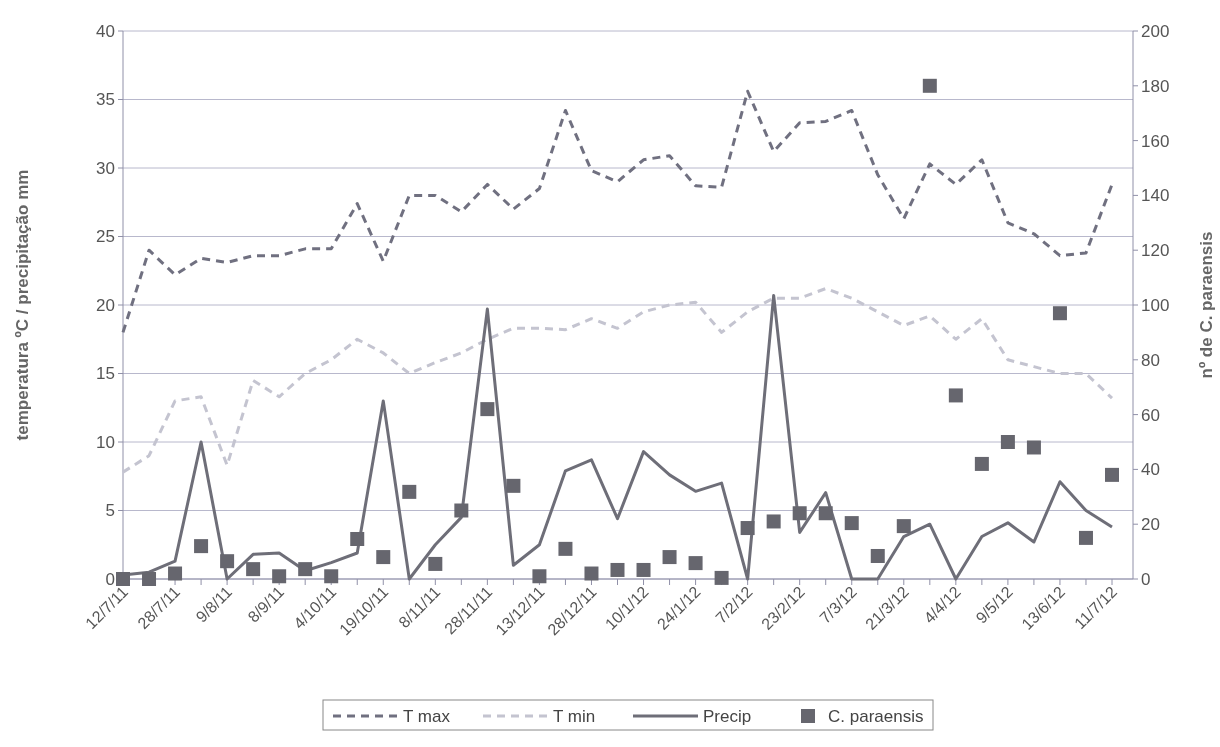 This screenshot has width=1220, height=747. What do you see at coordinates (110, 511) in the screenshot?
I see `y-tick-label: 5` at bounding box center [110, 511].